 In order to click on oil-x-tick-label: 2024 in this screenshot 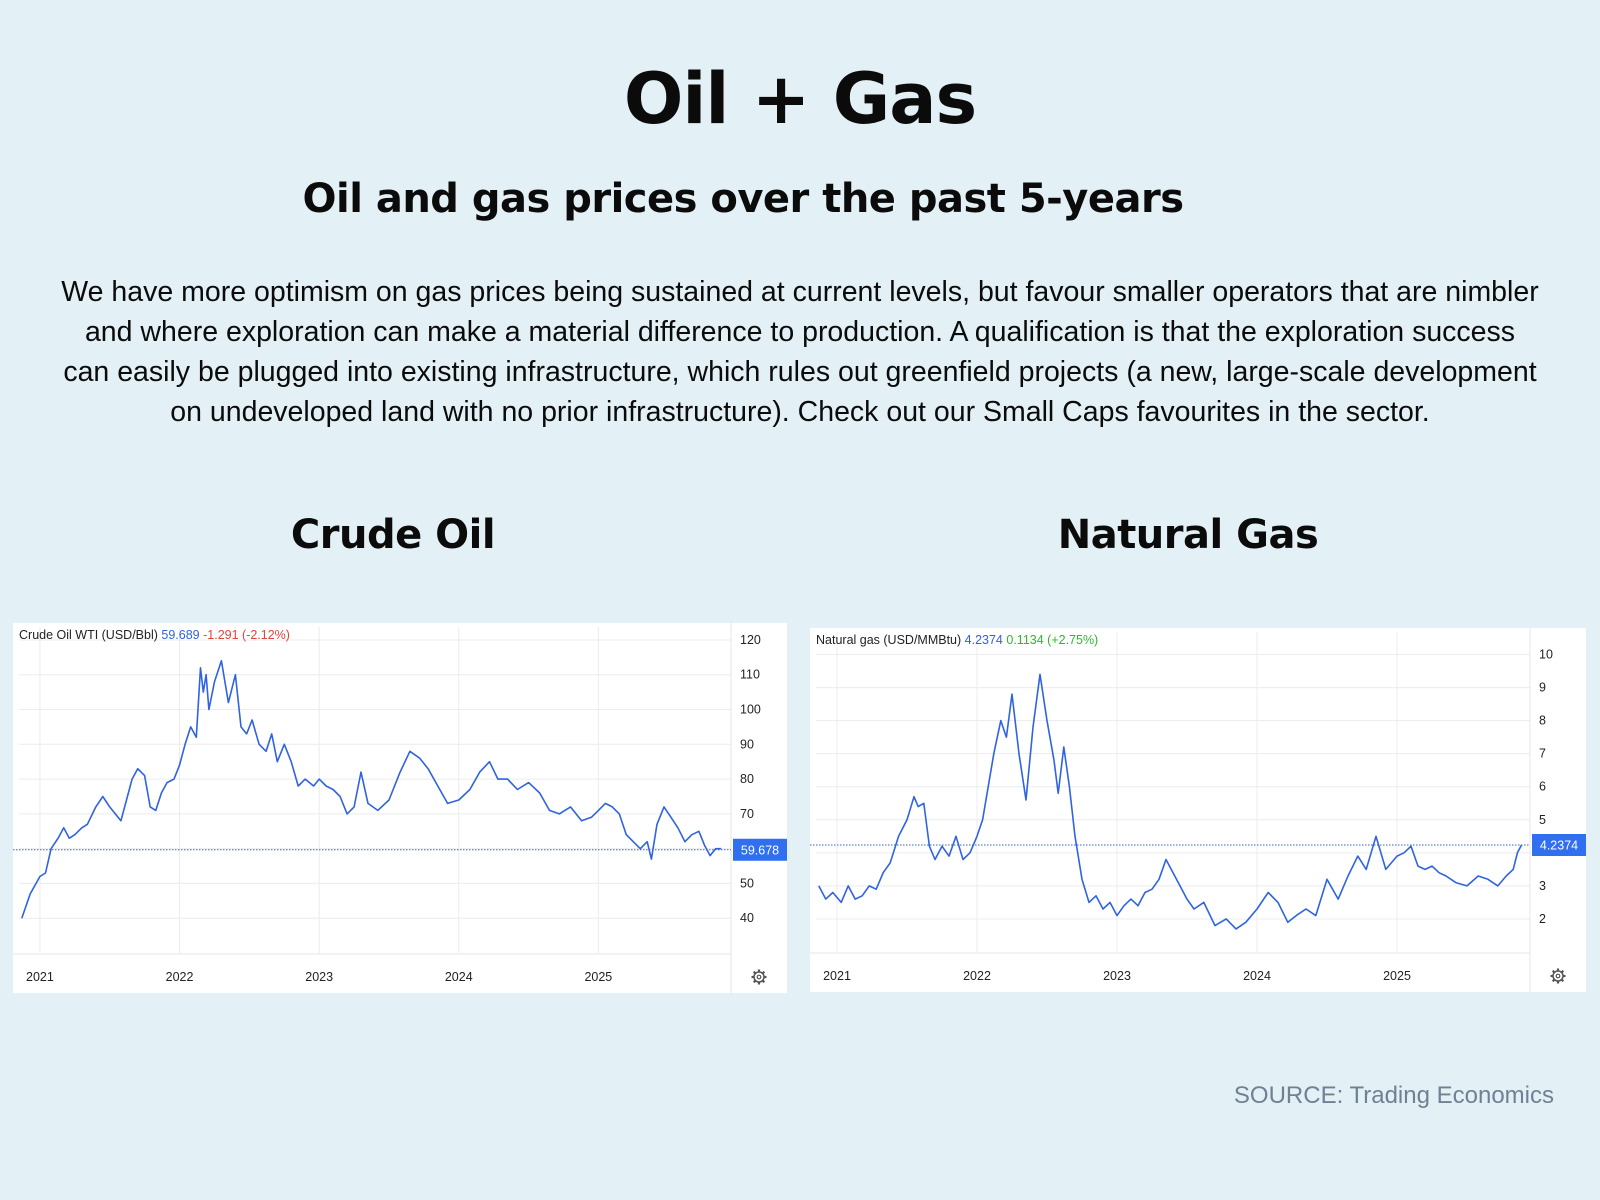, I will do `click(459, 977)`.